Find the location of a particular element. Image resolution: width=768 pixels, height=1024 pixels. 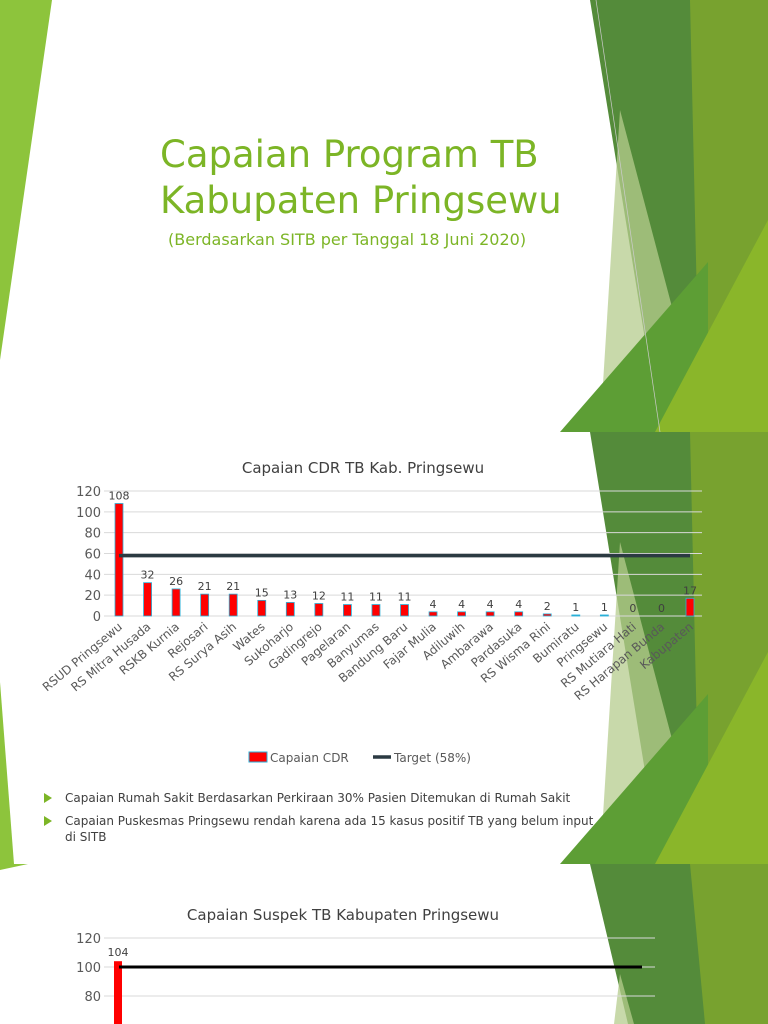

chart-title: Capaian Suspek TB Kabupaten Pringsewu is located at coordinates (343, 915).